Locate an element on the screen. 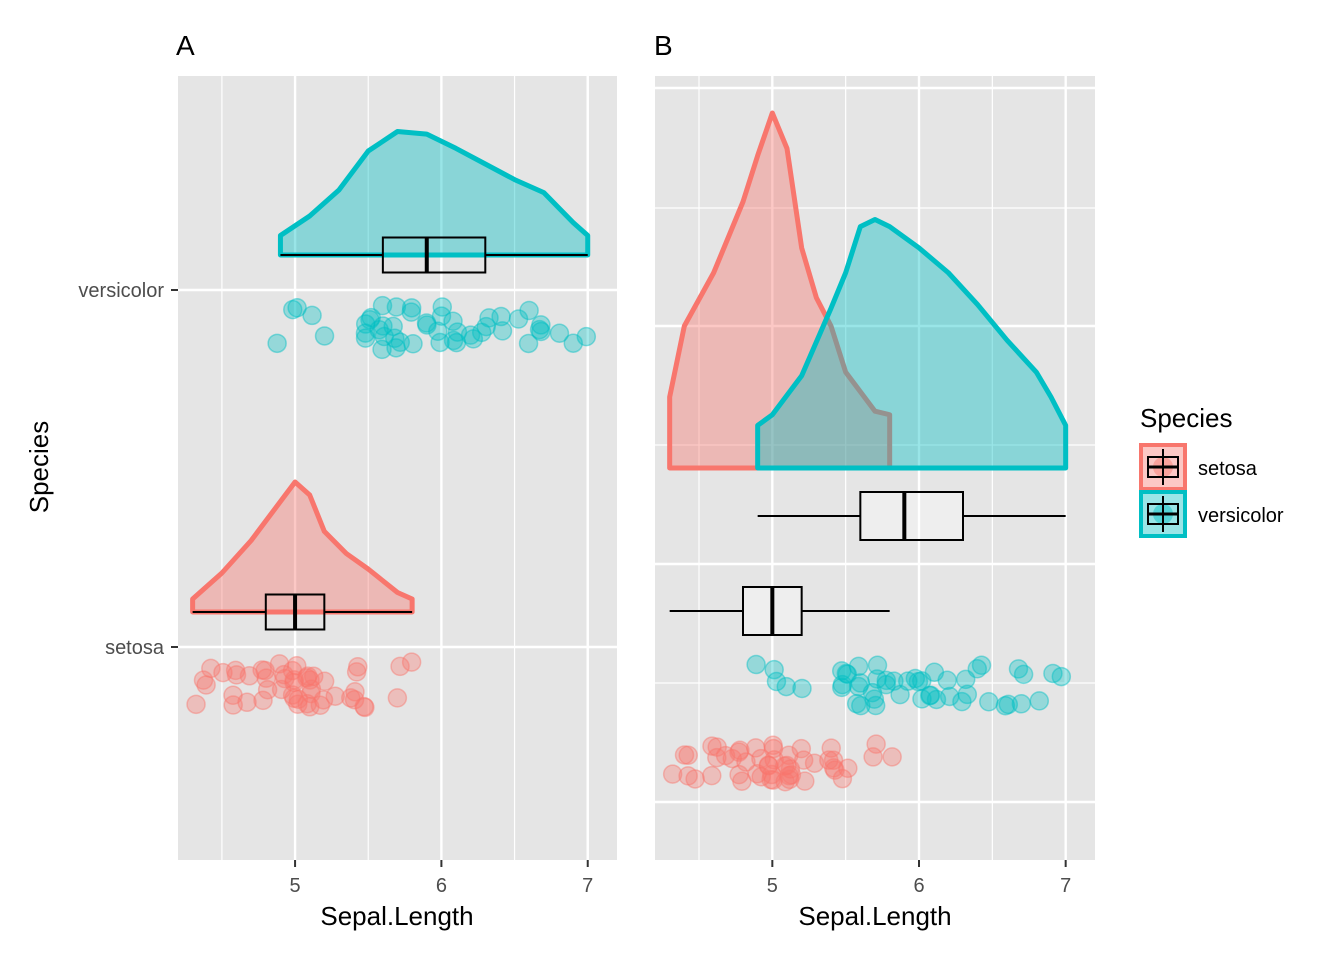 The height and width of the screenshot is (965, 1344). panel-a-tag: A is located at coordinates (185, 45).